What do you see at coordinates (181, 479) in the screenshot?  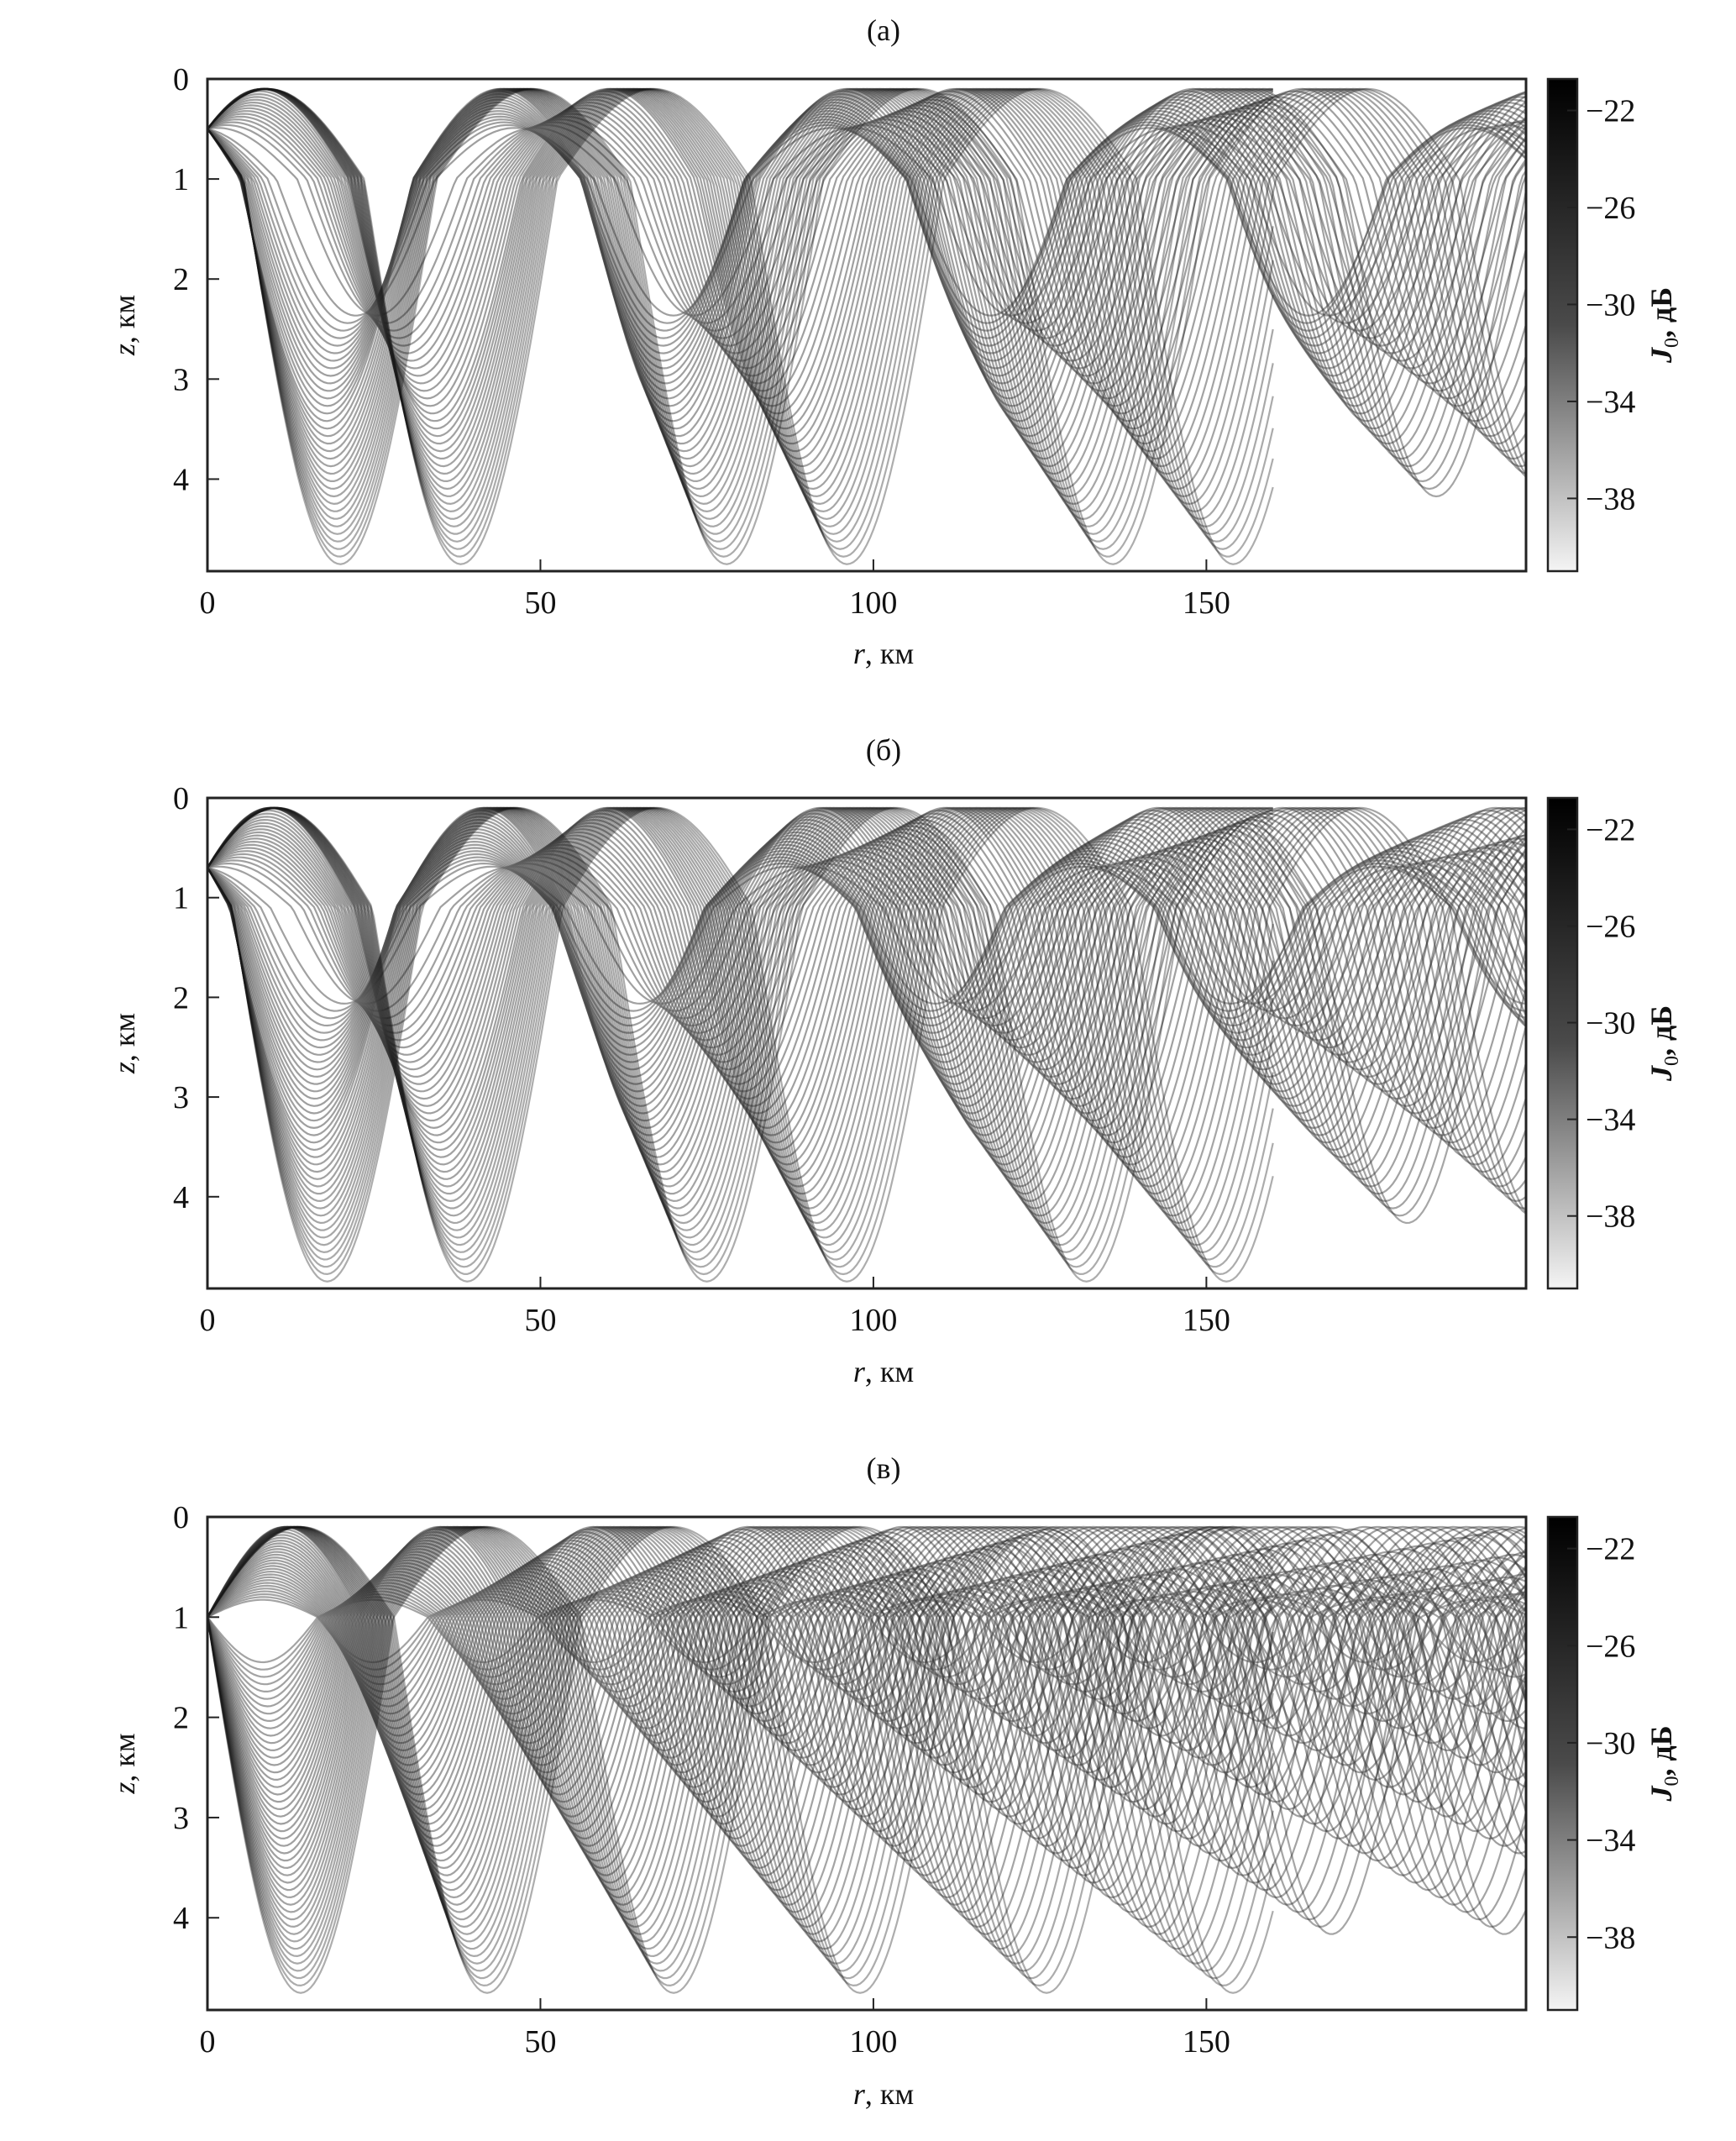 I see `y-tick-label: 4` at bounding box center [181, 479].